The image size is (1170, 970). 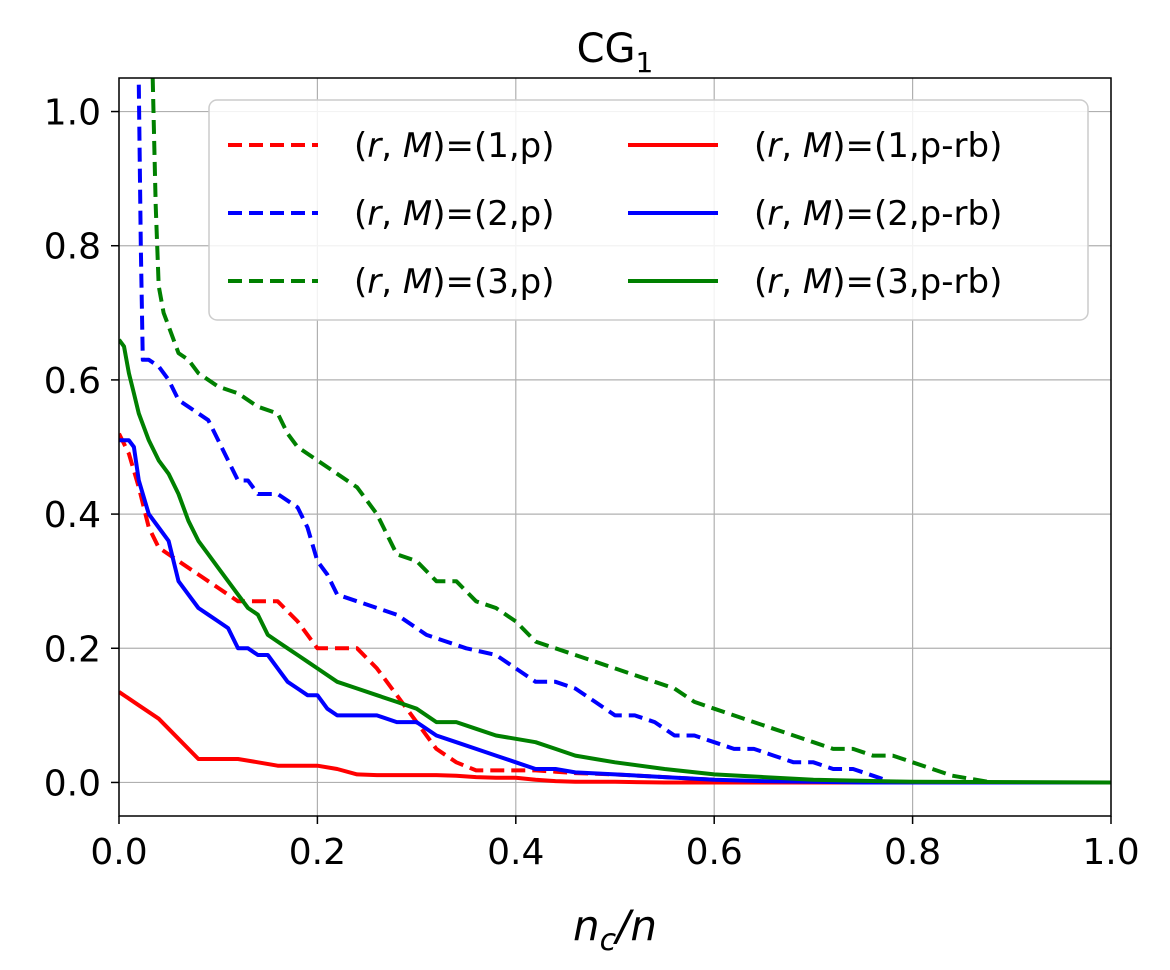 I want to click on y-tick-label: 0.8, so click(x=72, y=247).